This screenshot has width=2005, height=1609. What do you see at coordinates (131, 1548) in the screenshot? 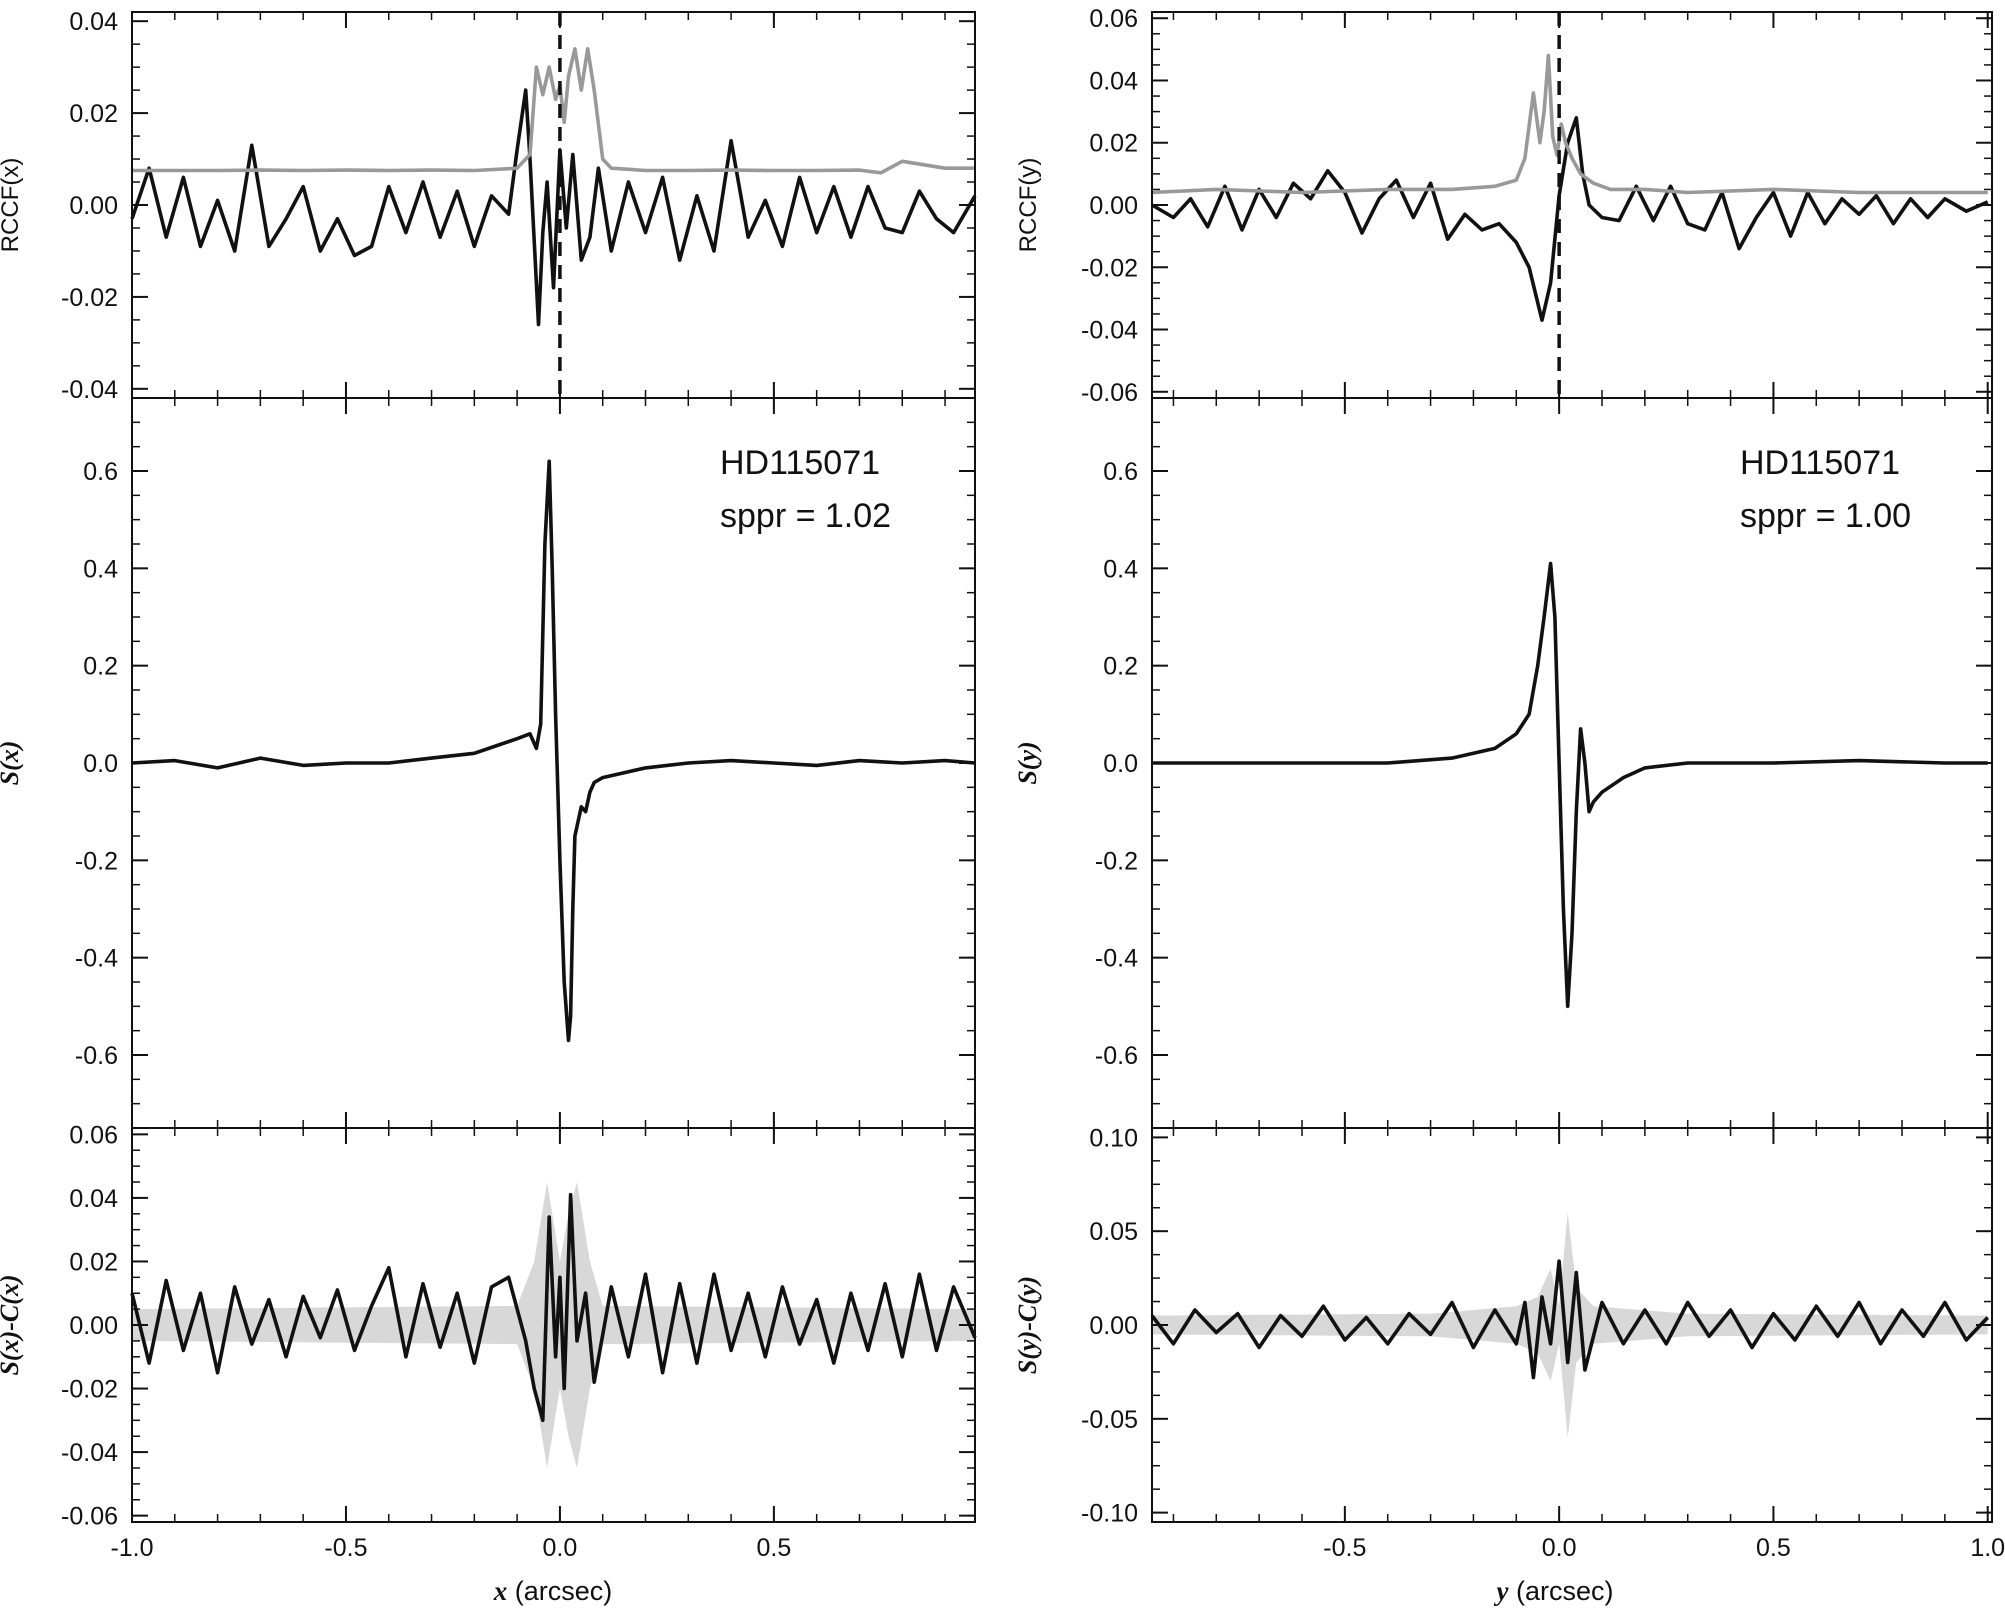
I see `x-tick-label: -1.0` at bounding box center [131, 1548].